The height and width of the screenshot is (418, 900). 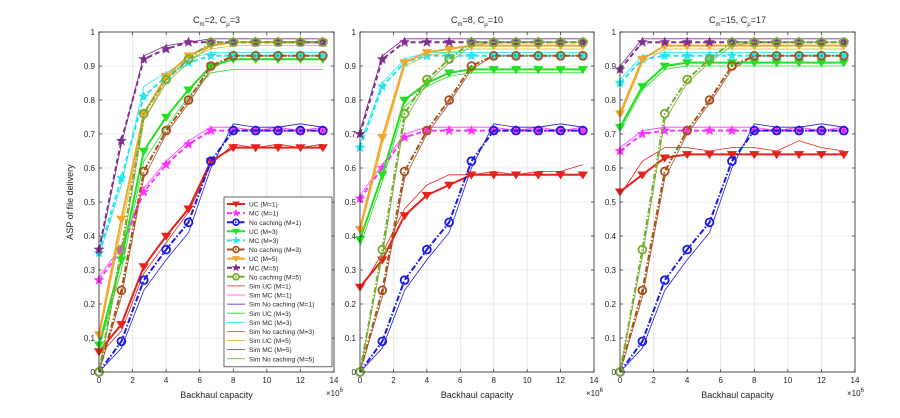 I want to click on x-exponent-label: ×10⁶, so click(x=335, y=393).